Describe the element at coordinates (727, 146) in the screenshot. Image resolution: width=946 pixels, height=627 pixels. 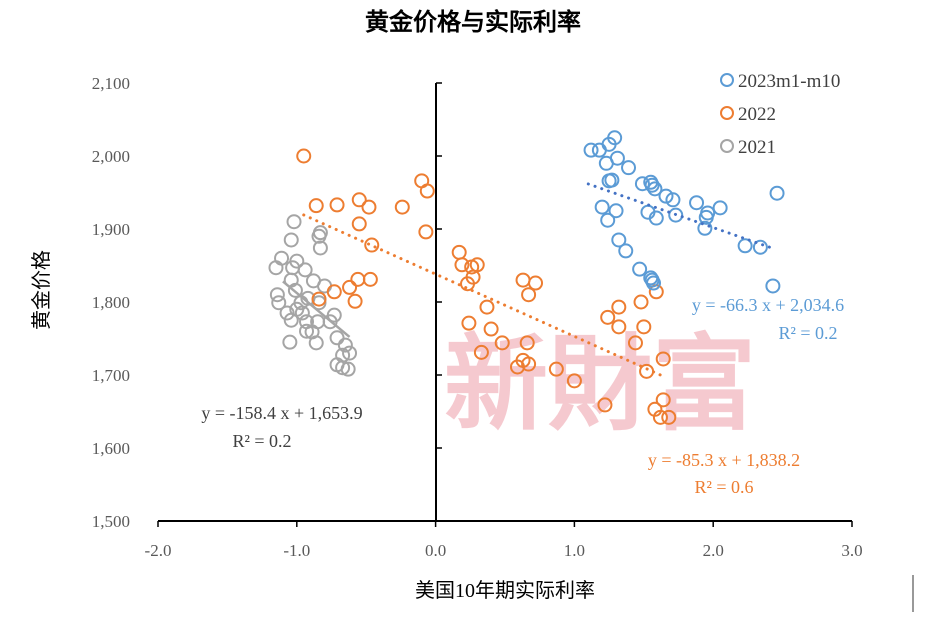
I see `legend-marker-2021` at that location.